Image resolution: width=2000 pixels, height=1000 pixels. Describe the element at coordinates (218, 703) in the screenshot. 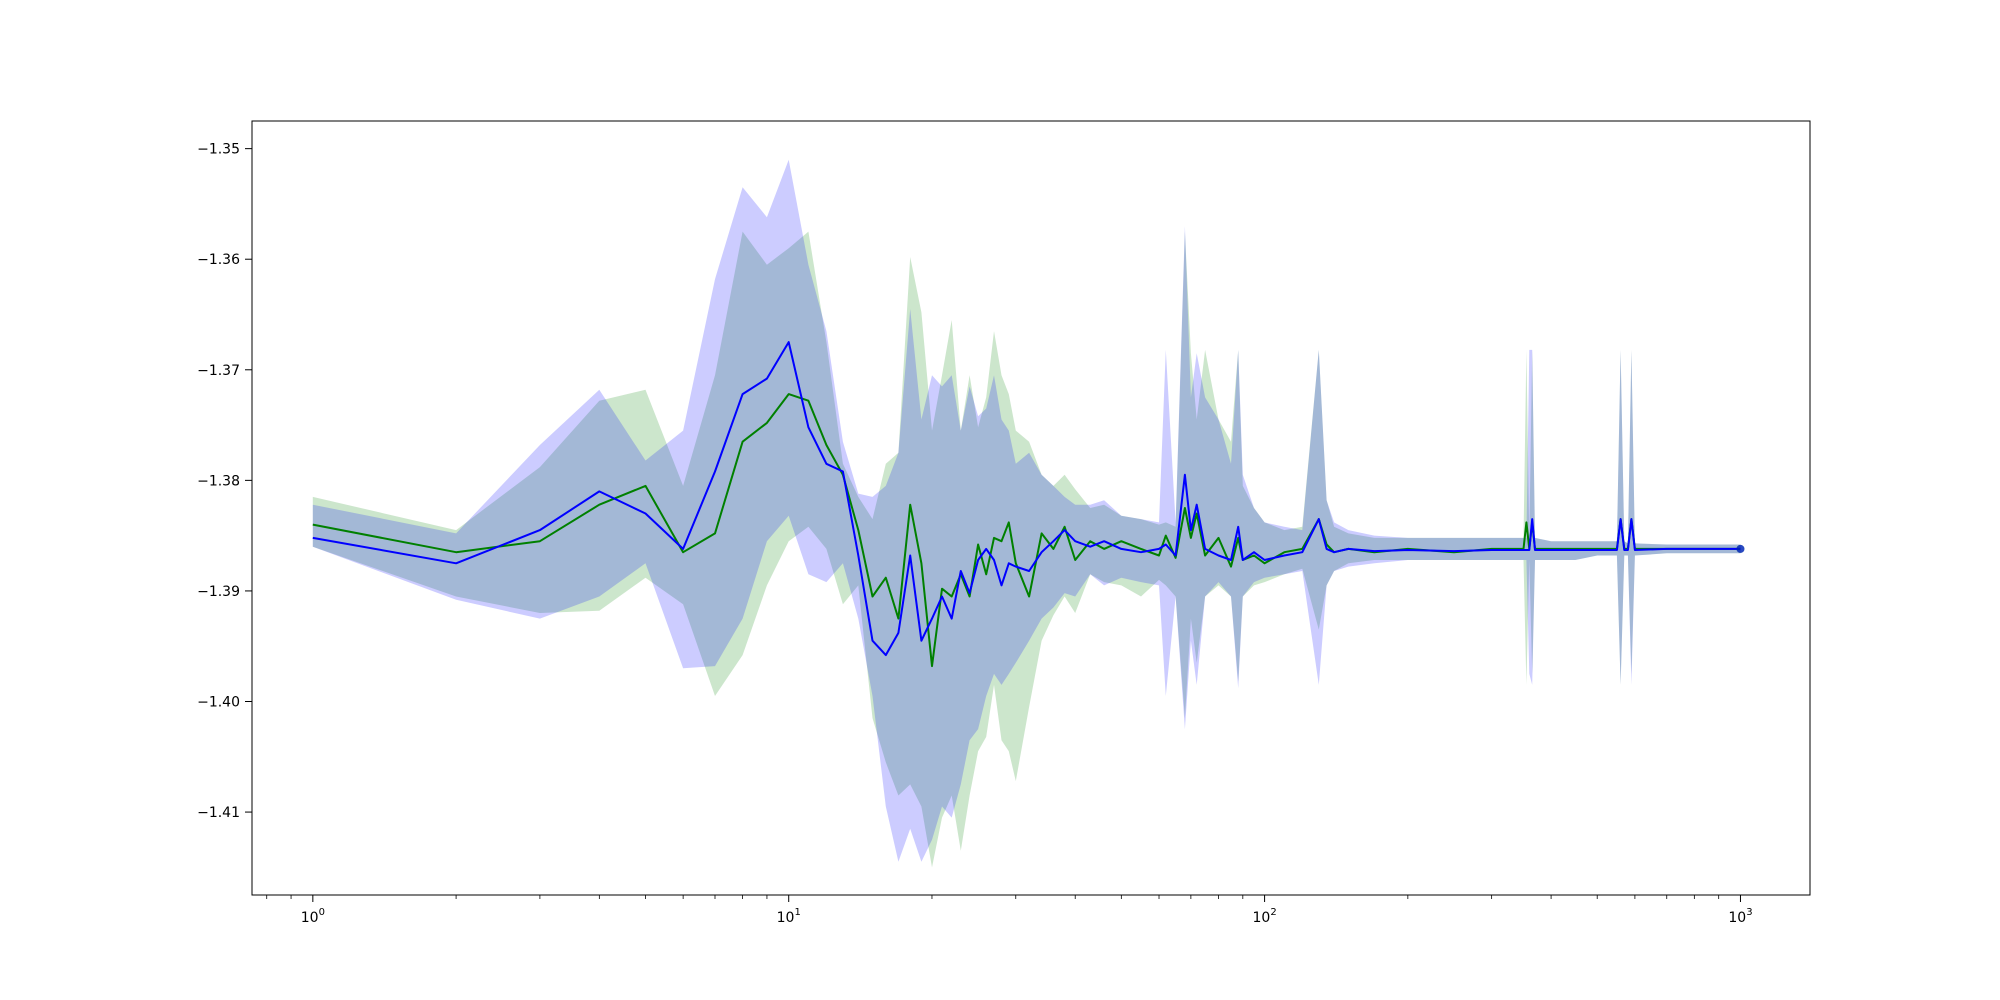

I see `y-tick-label: −1.40` at that location.